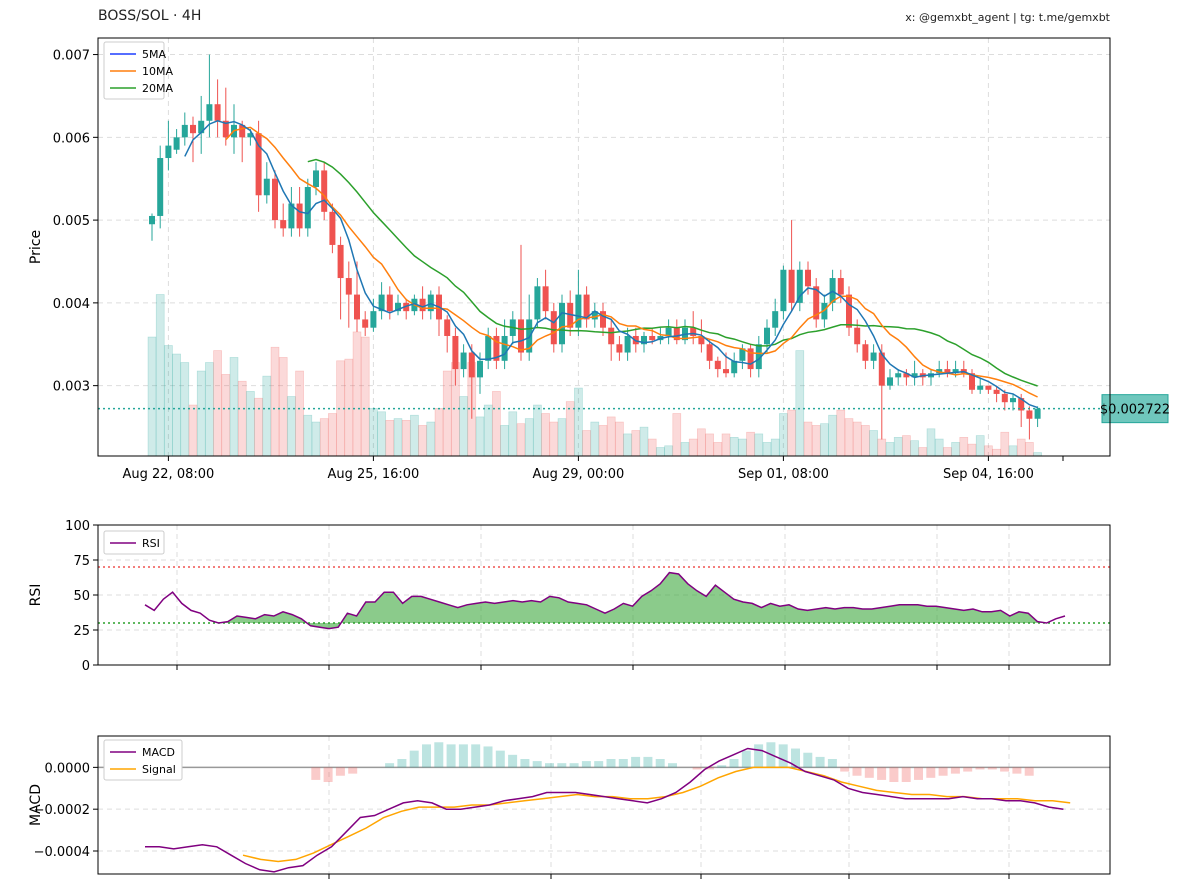 The image size is (1200, 890). I want to click on current-price-label: $0.002722, so click(1135, 410).